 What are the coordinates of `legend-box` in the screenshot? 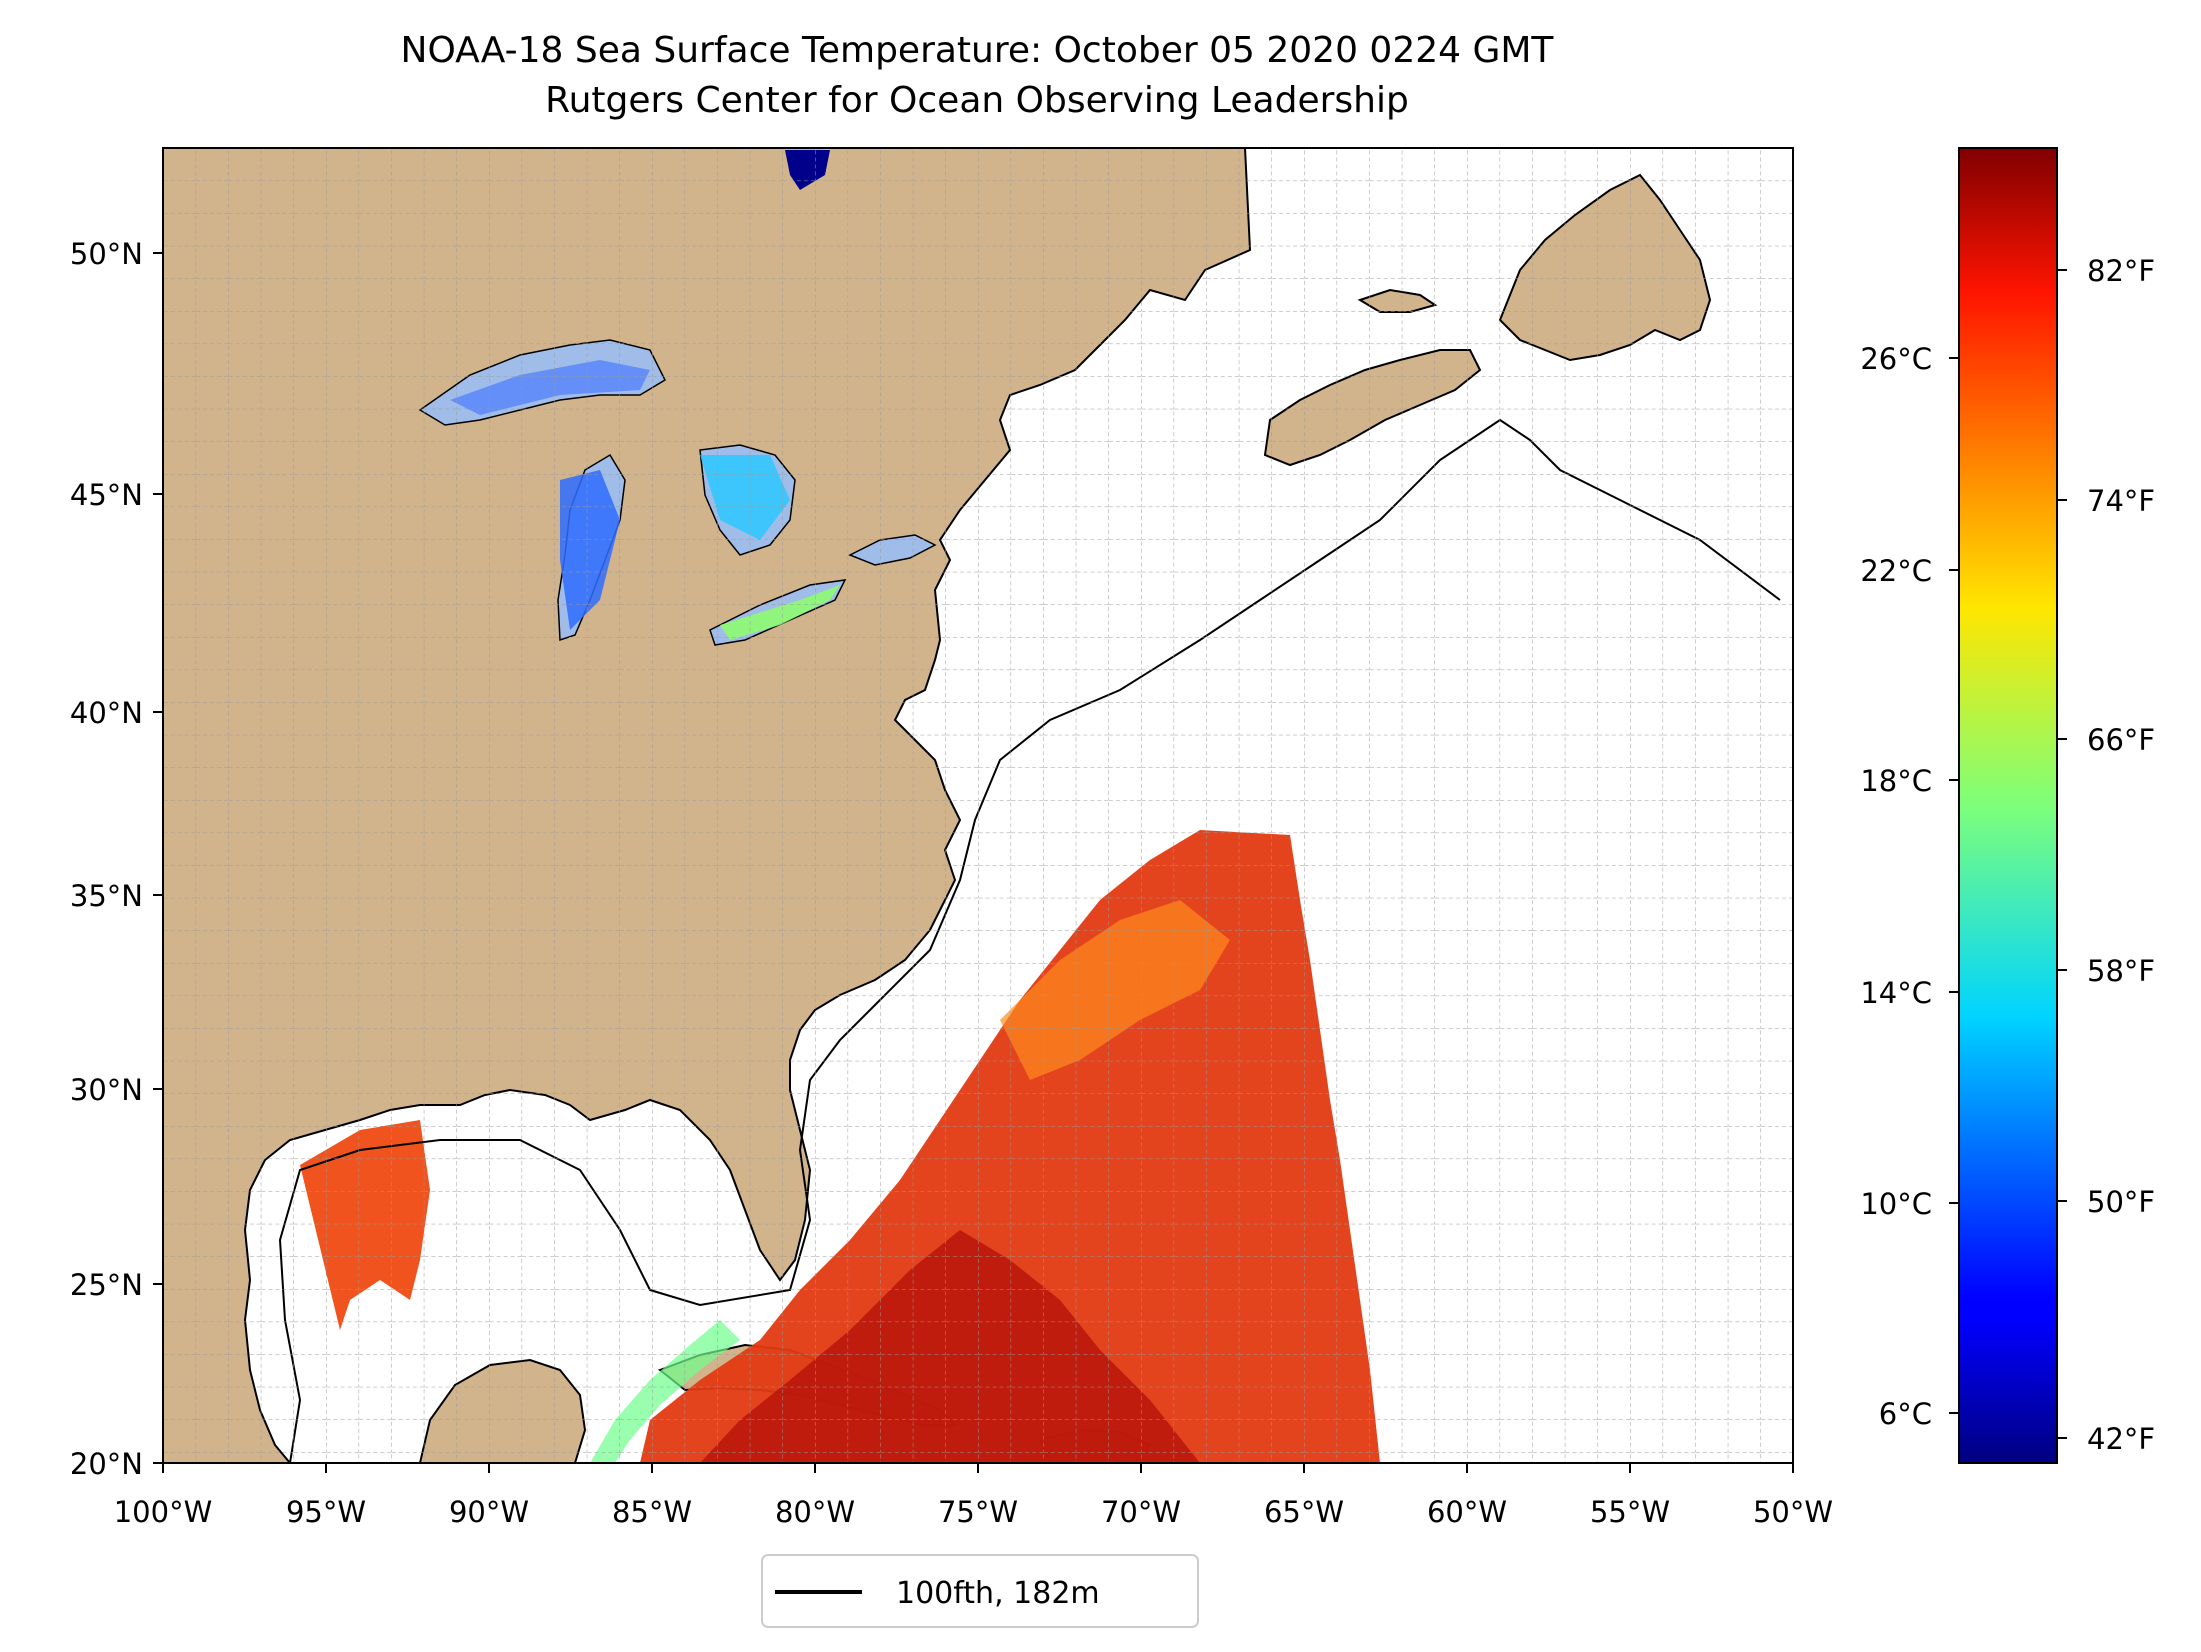 It's located at (980, 1591).